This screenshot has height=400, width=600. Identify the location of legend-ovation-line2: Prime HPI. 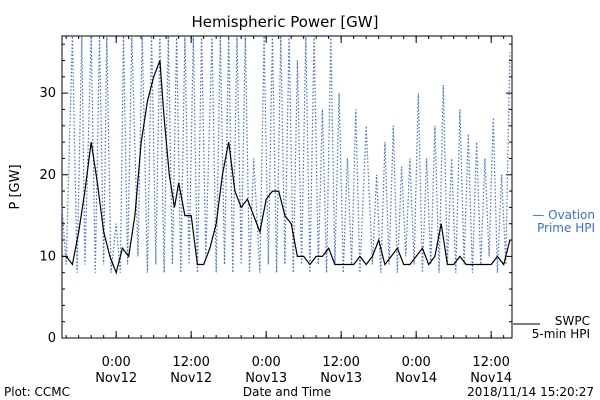
(566, 228).